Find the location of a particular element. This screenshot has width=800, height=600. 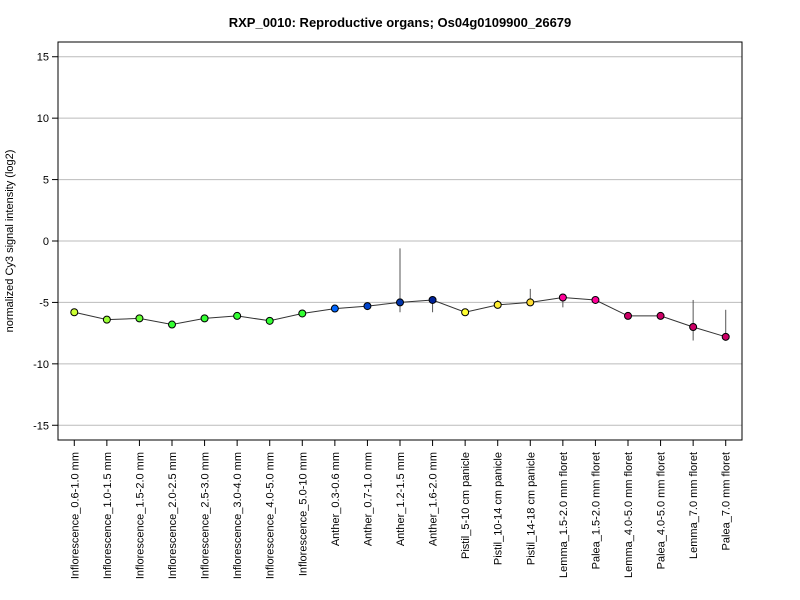

y-tick-label: -10 is located at coordinates (41, 365).